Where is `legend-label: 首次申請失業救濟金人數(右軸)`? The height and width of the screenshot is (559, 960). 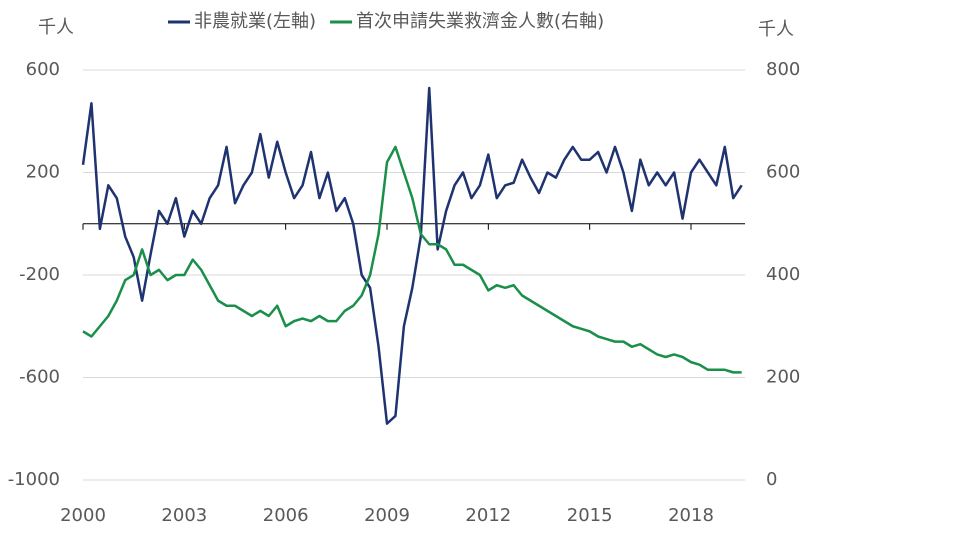
legend-label: 首次申請失業救濟金人數(右軸) is located at coordinates (480, 21).